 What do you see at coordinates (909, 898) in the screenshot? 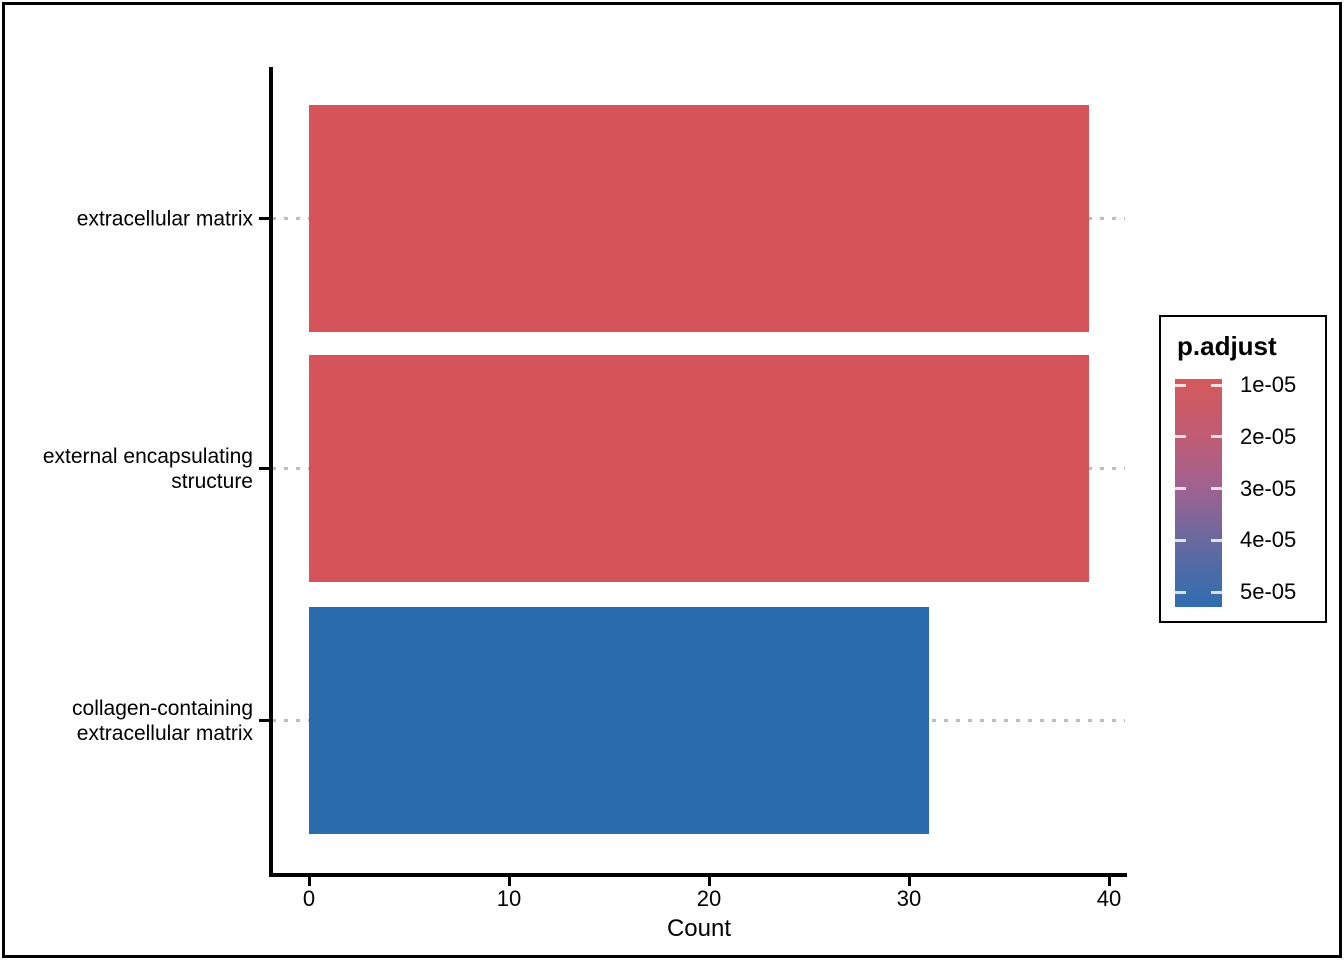
I see `x-tick-label-30: 30` at bounding box center [909, 898].